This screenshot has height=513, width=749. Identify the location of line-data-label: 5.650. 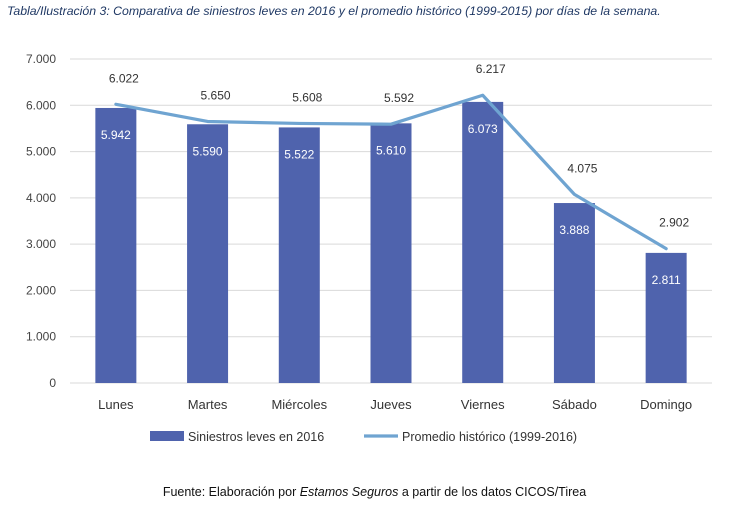
(216, 95).